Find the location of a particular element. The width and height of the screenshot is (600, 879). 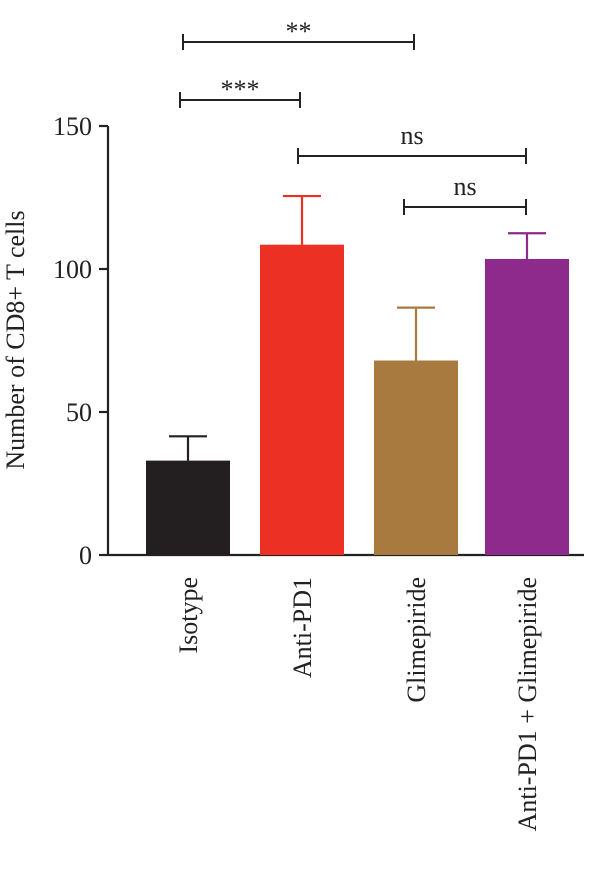

category-label-0: Isotype is located at coordinates (188, 615).